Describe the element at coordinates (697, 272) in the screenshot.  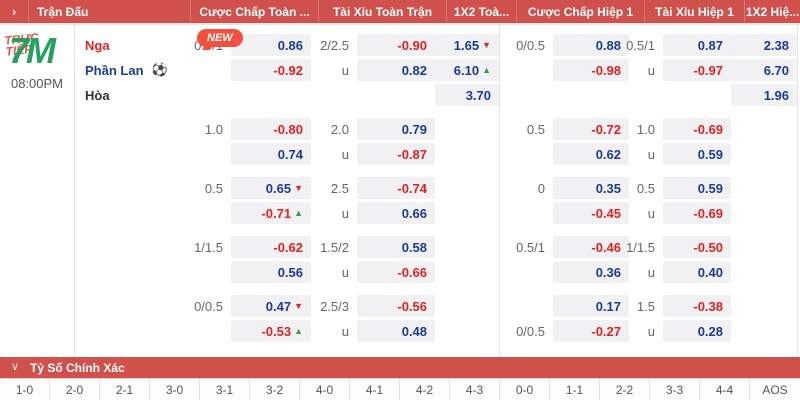
I see `odds-cell: 0.40` at that location.